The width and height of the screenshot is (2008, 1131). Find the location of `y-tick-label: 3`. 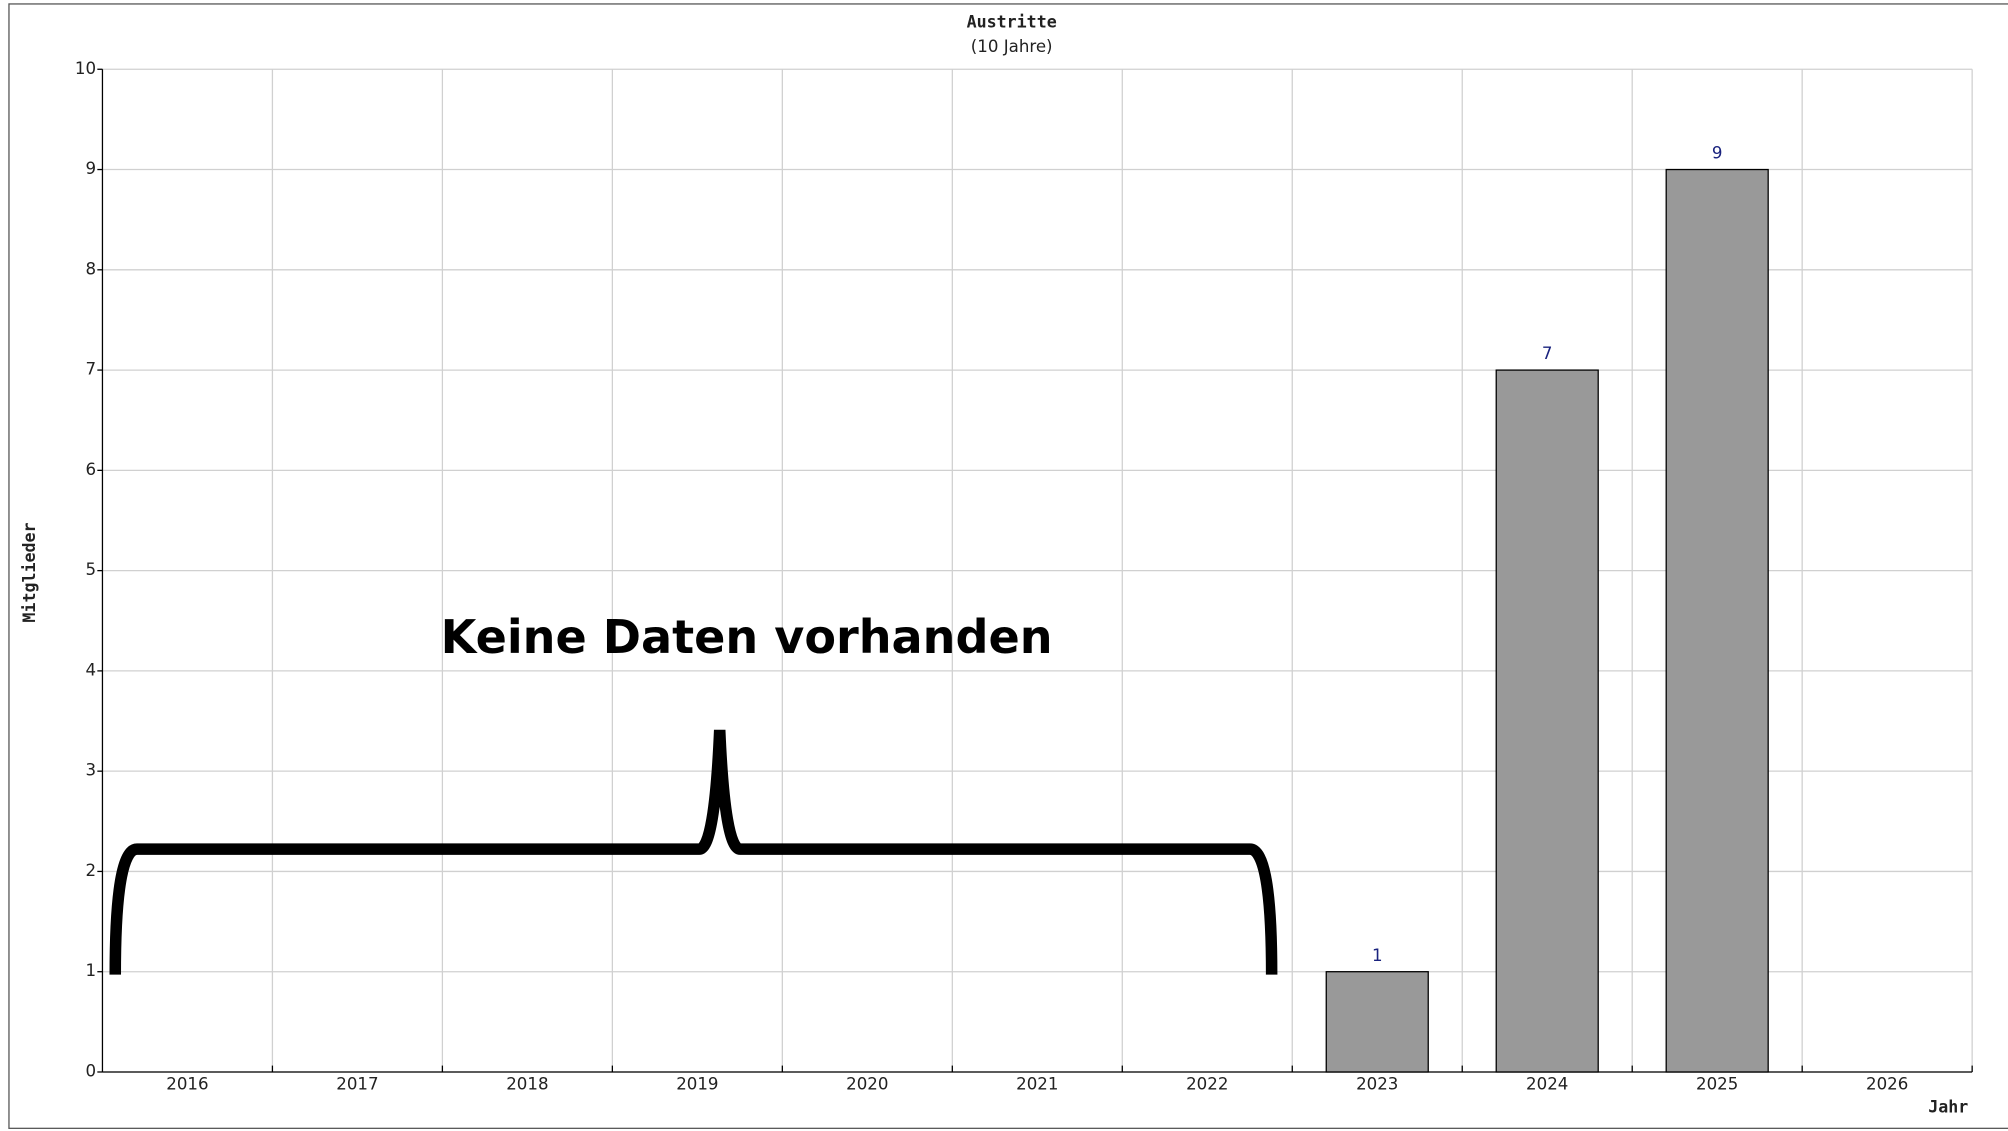

y-tick-label: 3 is located at coordinates (90, 770).